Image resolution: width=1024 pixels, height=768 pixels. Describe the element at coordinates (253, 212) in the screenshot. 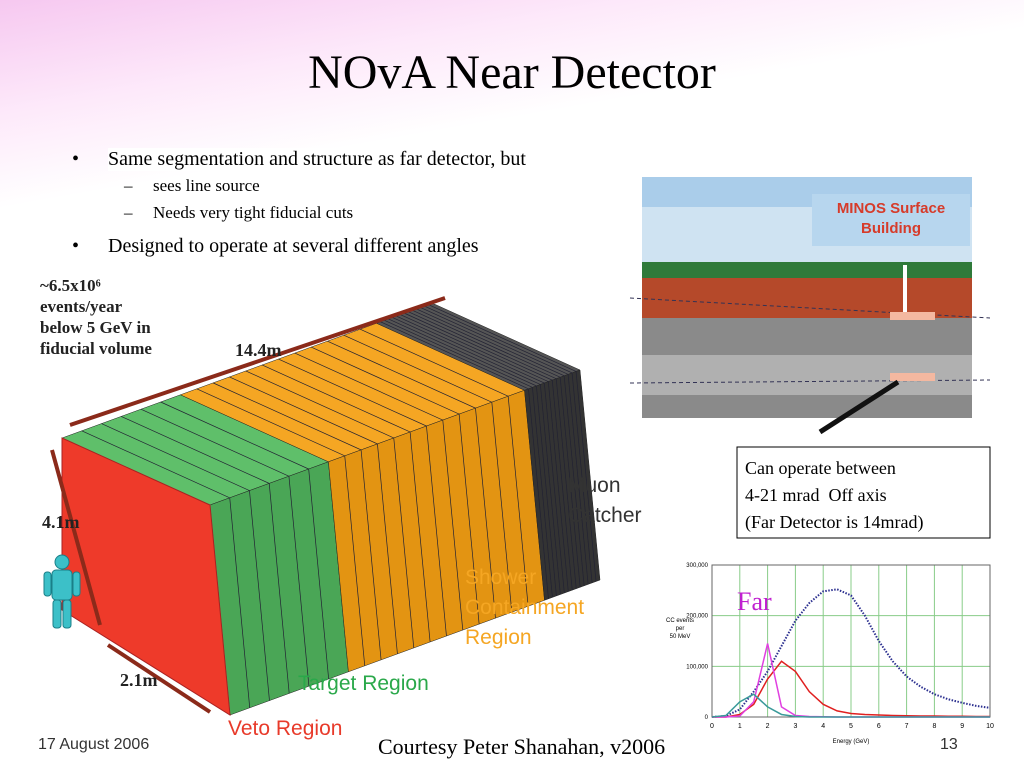

I see `sub-bullet-text: Needs very tight fiducial cuts` at that location.